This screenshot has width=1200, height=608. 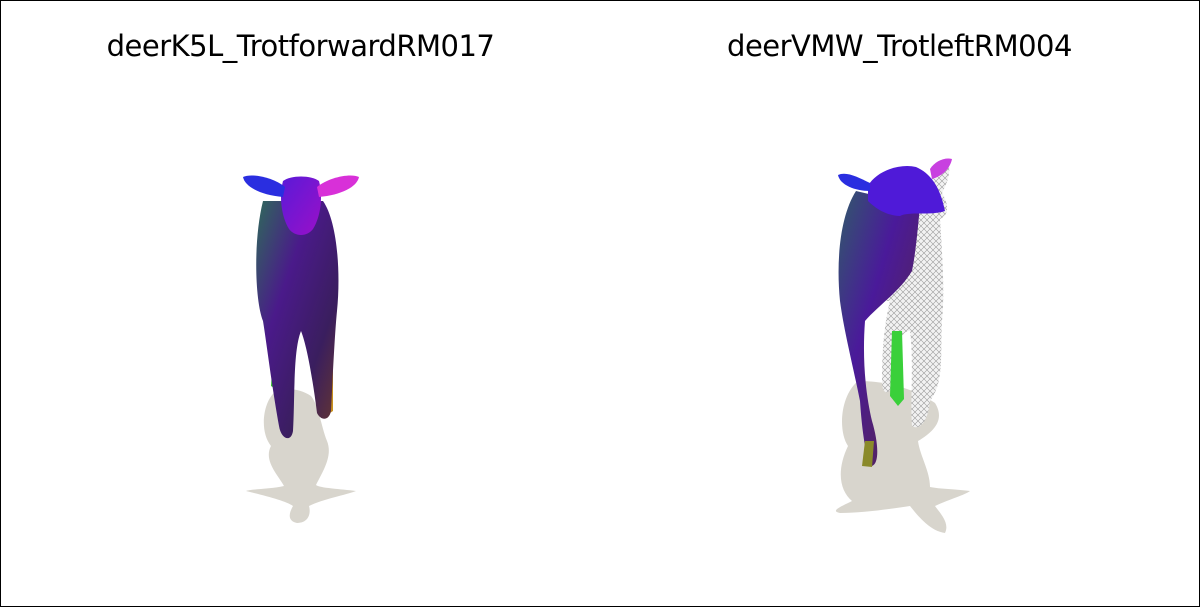 What do you see at coordinates (300, 46) in the screenshot?
I see `panel-title: deerK5L_TrotforwardRM017` at bounding box center [300, 46].